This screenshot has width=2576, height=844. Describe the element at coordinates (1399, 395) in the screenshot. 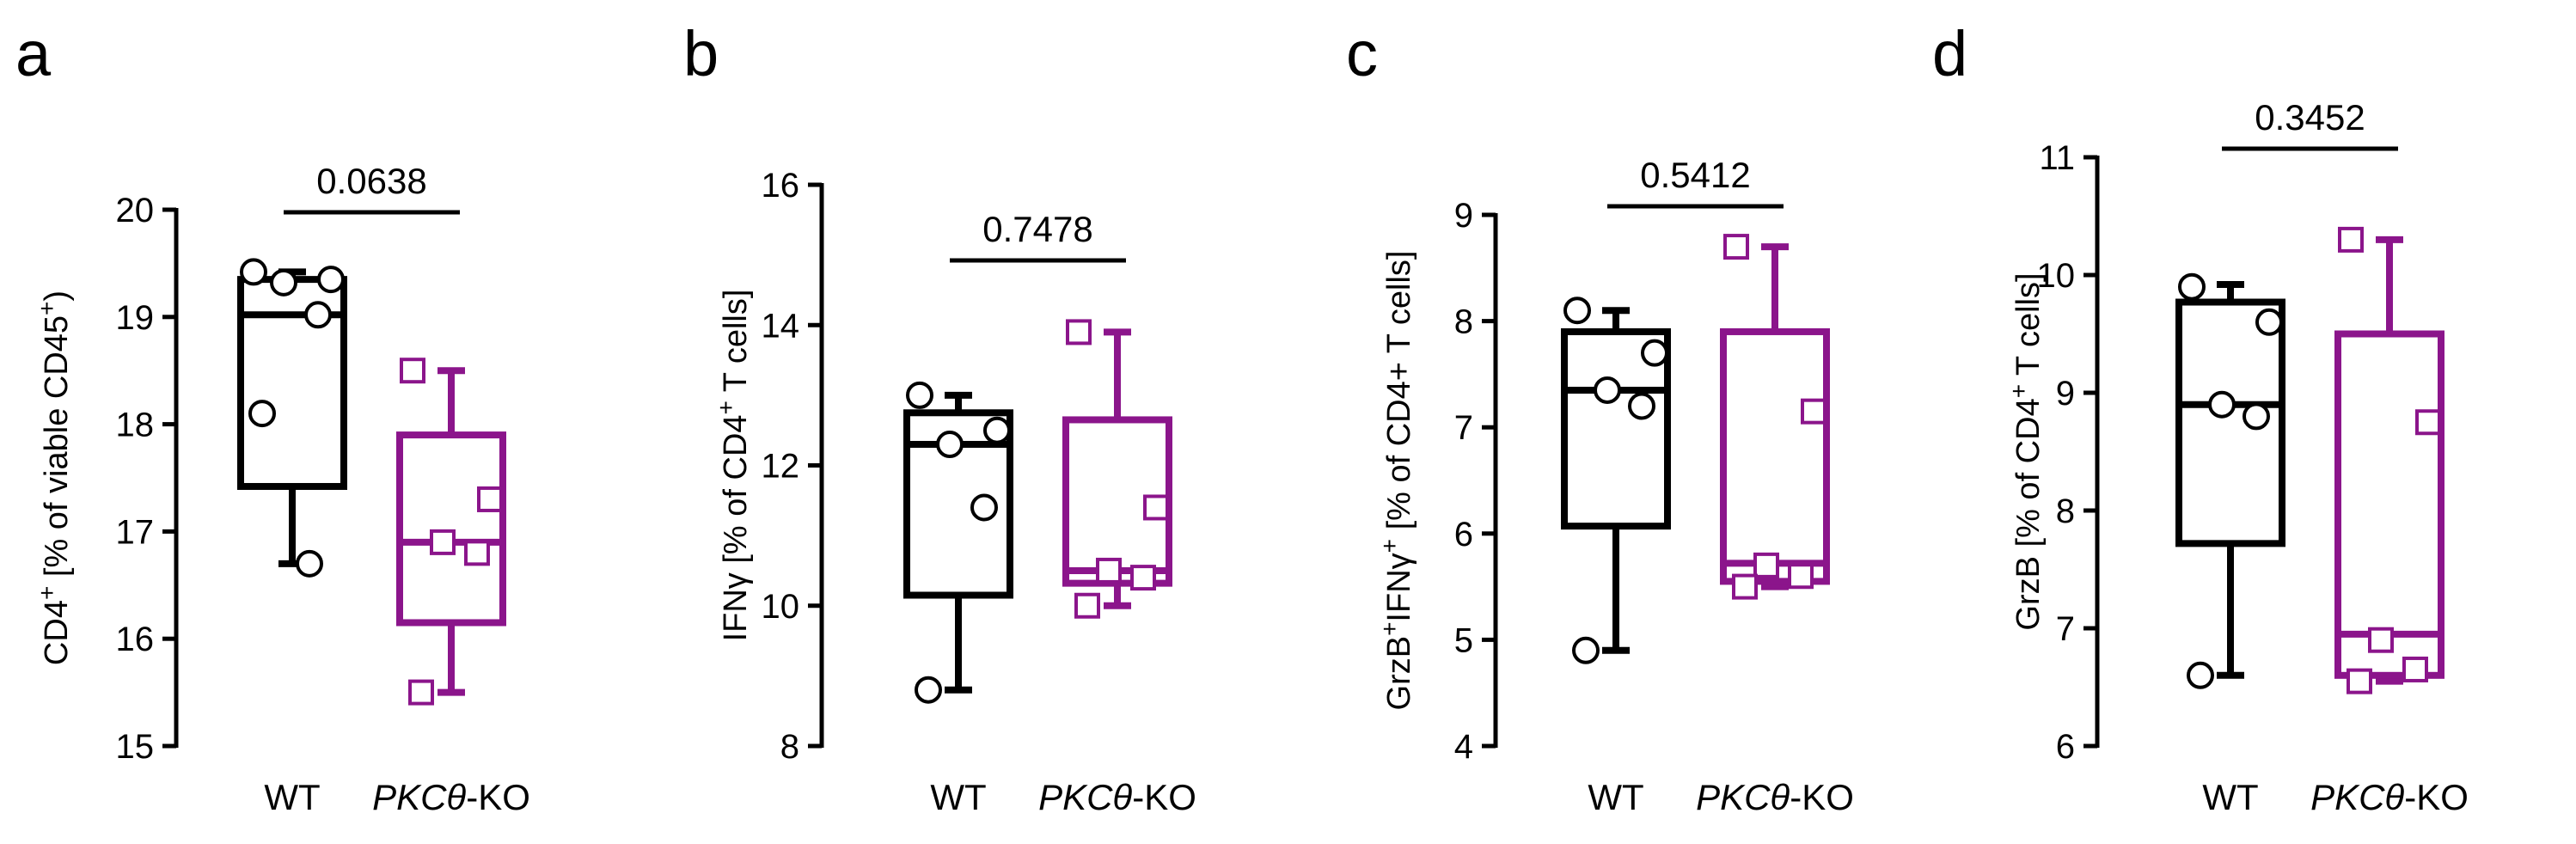

I see `y-label-text: [% of CD4+ T cells]` at that location.